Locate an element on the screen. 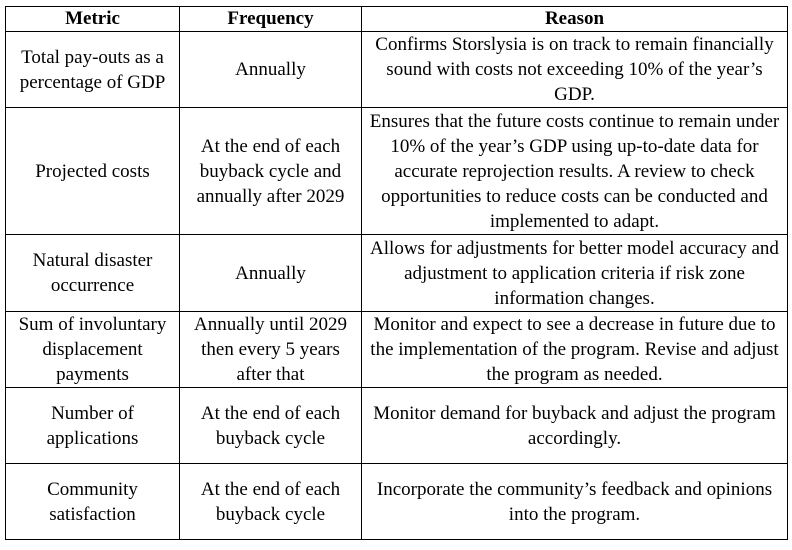  metric-cell: Community satisfaction is located at coordinates (92, 501).